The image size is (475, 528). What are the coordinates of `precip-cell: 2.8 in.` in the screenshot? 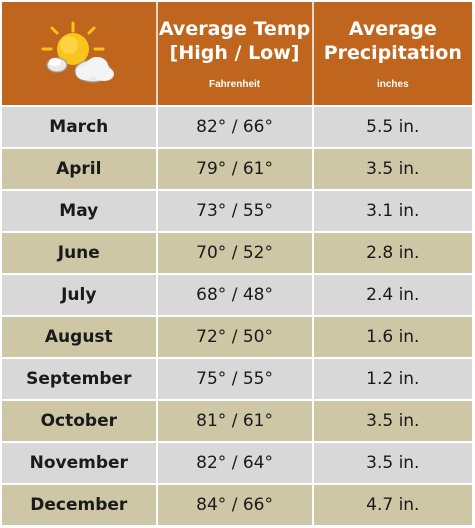 It's located at (392, 252).